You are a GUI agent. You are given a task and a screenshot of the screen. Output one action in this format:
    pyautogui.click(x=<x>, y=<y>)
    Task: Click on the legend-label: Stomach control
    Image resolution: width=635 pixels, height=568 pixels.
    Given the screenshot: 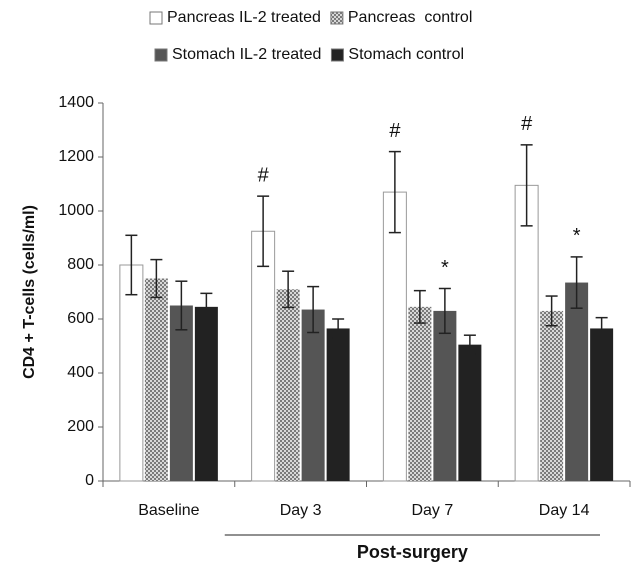 What is the action you would take?
    pyautogui.click(x=406, y=54)
    